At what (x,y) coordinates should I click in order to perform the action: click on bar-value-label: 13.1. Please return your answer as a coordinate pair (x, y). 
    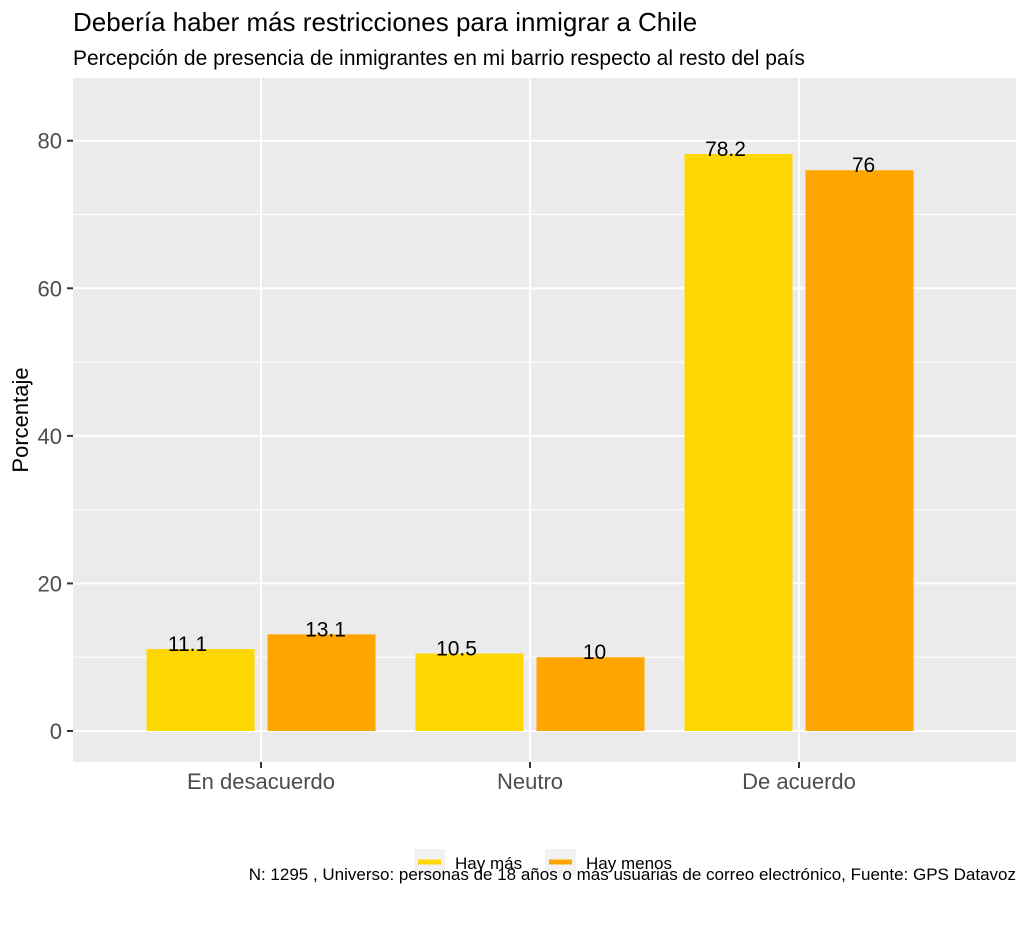
    Looking at the image, I should click on (325, 629).